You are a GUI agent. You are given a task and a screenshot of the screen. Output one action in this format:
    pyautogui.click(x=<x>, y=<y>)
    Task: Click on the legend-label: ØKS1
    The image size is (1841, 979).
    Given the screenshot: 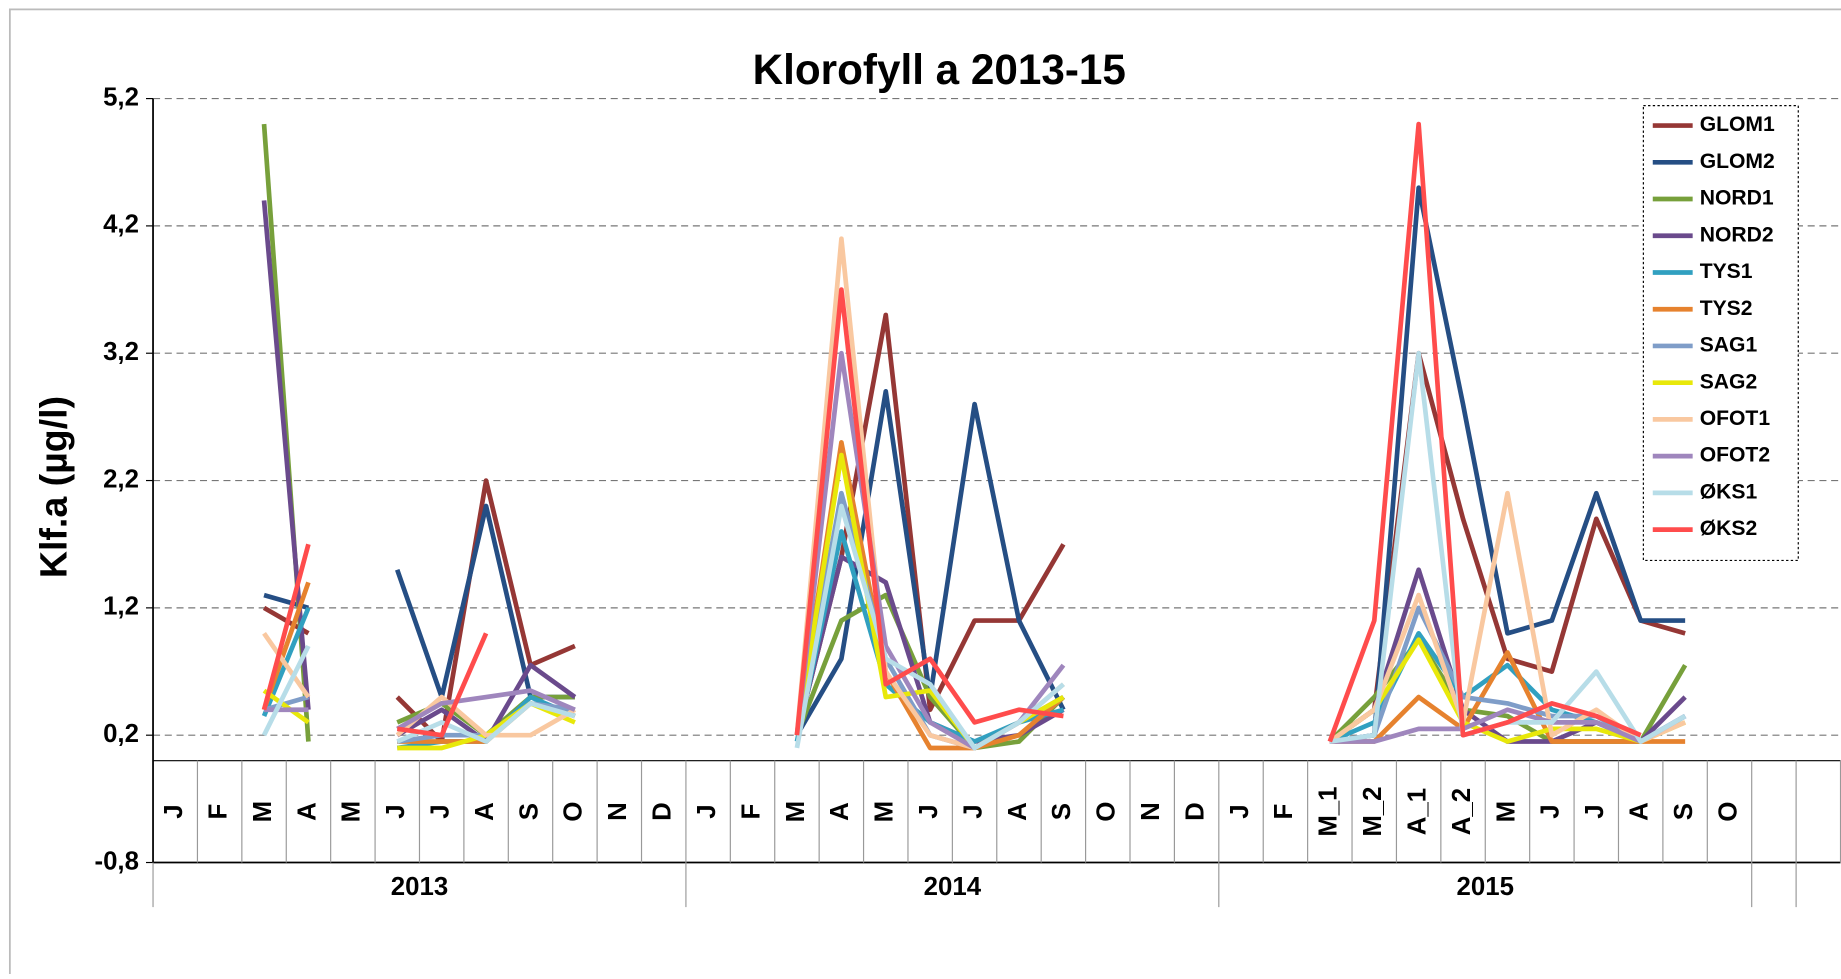 What is the action you would take?
    pyautogui.click(x=1729, y=491)
    